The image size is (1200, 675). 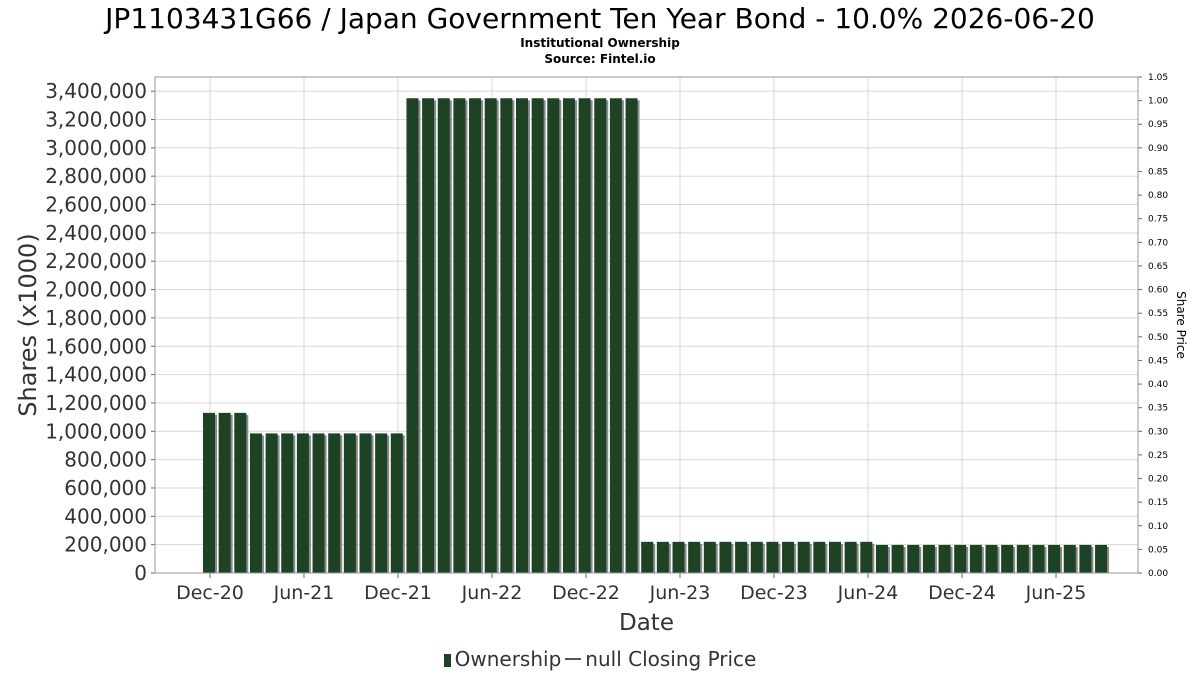 What do you see at coordinates (1158, 432) in the screenshot?
I see `y2-tick-label: 0.30` at bounding box center [1158, 432].